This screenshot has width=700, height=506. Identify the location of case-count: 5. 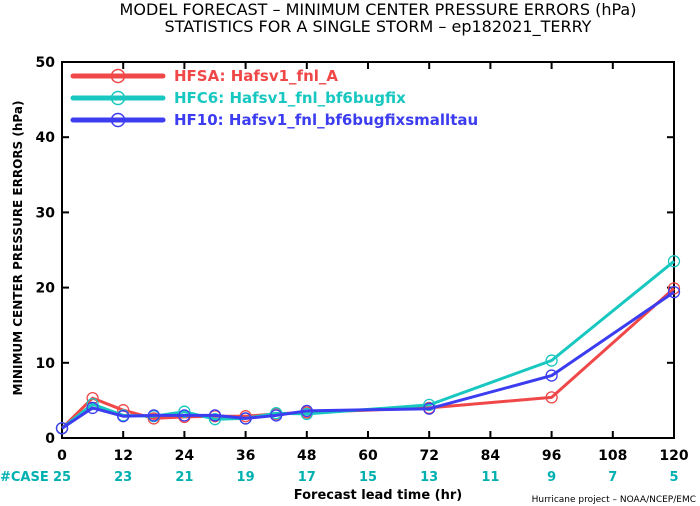
(673, 477).